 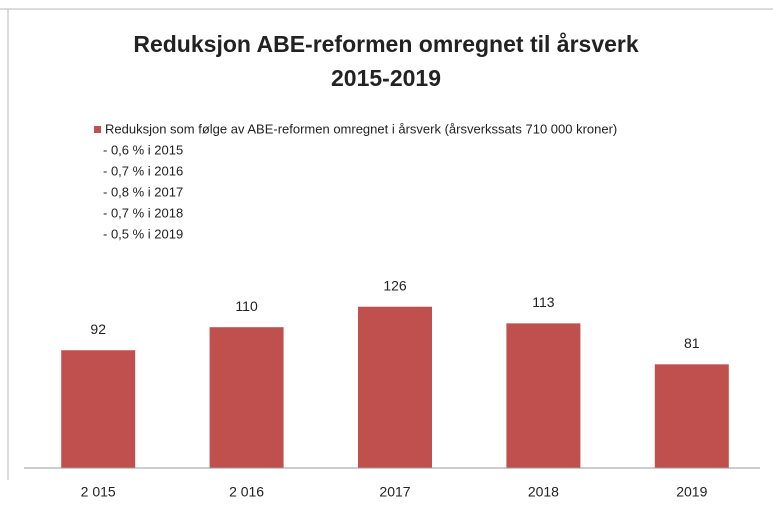 What do you see at coordinates (143, 212) in the screenshot?
I see `legend-note: - 0,7 % i 2018` at bounding box center [143, 212].